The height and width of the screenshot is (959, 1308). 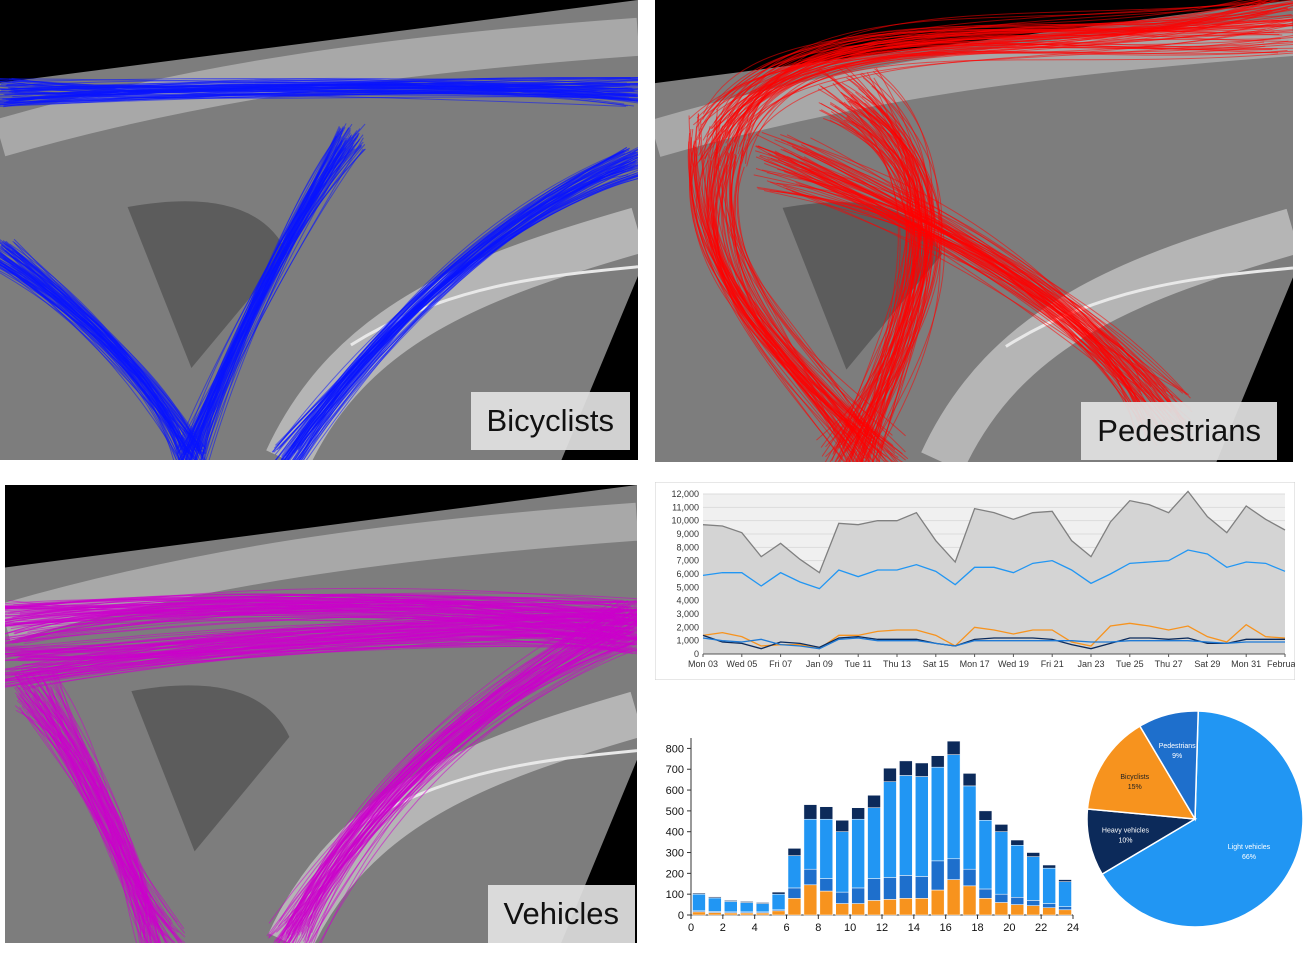 What do you see at coordinates (1207, 664) in the screenshot?
I see `x-tick-label: Sat 29` at bounding box center [1207, 664].